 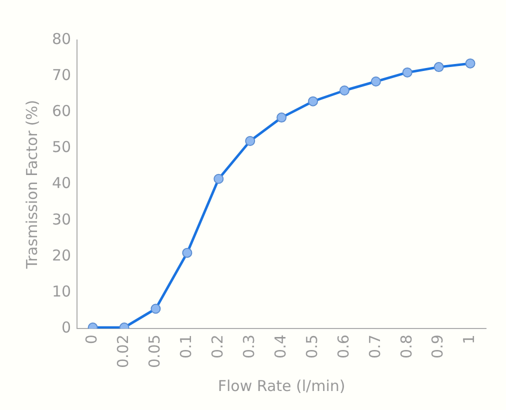 I want to click on x-tick-label: 1, so click(x=469, y=339).